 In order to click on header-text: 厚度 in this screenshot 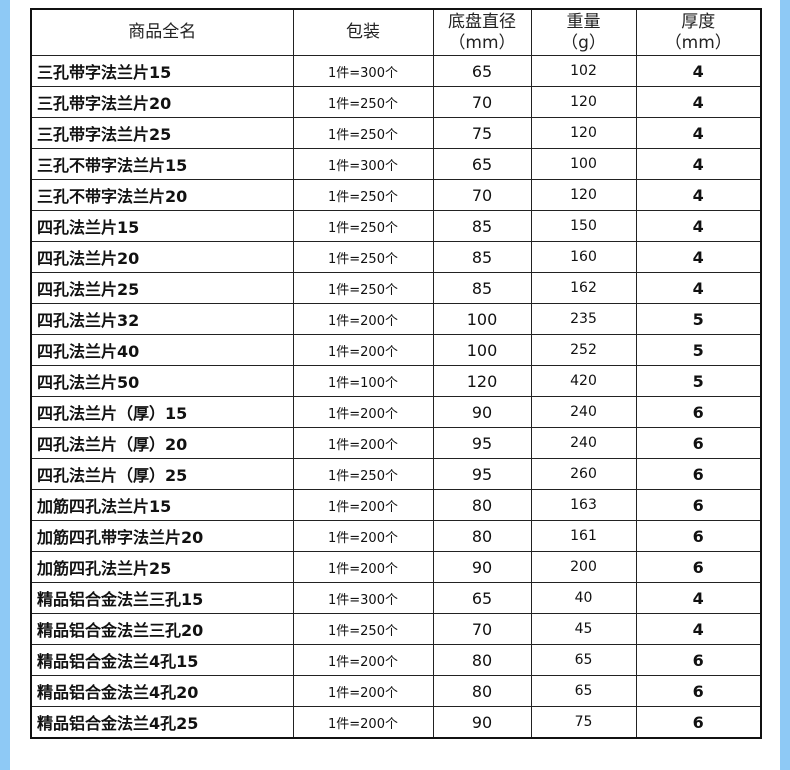, I will do `click(698, 21)`.